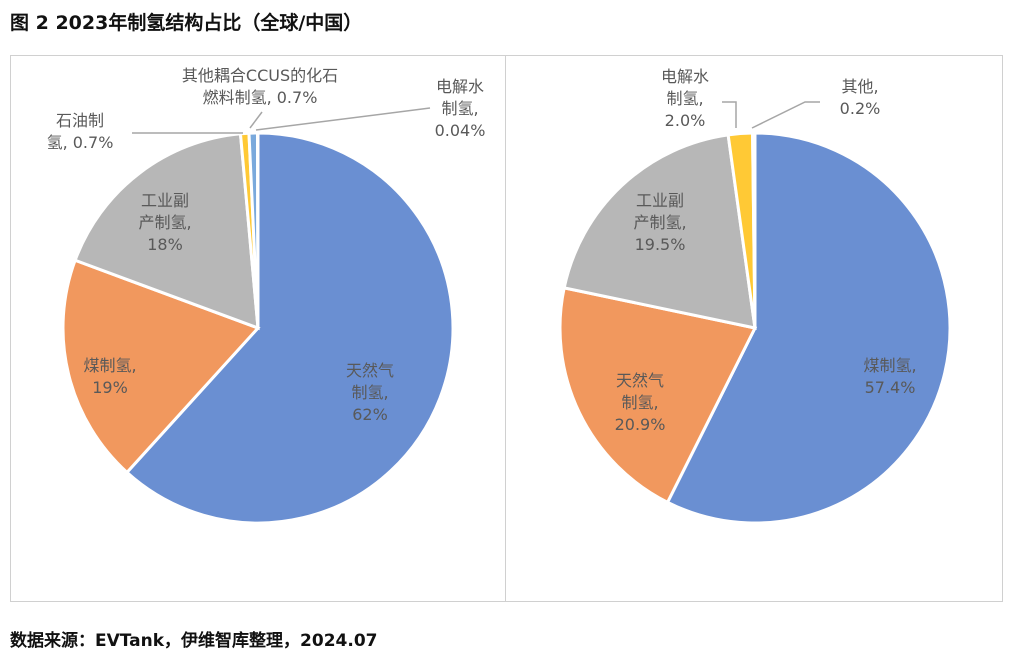  What do you see at coordinates (460, 108) in the screenshot?
I see `label-global-electrolysis: 电解水 制氢, 0.04%` at bounding box center [460, 108].